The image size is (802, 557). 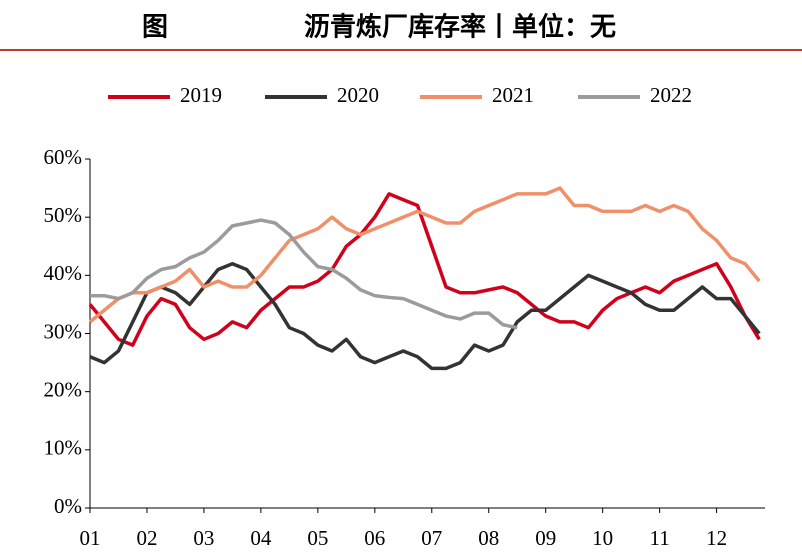 What do you see at coordinates (460, 27) in the screenshot?
I see `chart-title: 沥青炼厂库存率丨单位：无` at bounding box center [460, 27].